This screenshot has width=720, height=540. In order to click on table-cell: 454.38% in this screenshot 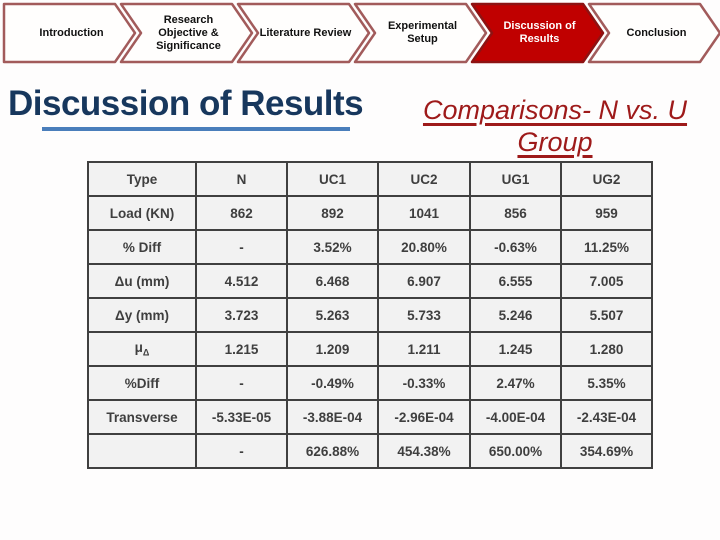, I will do `click(424, 451)`.